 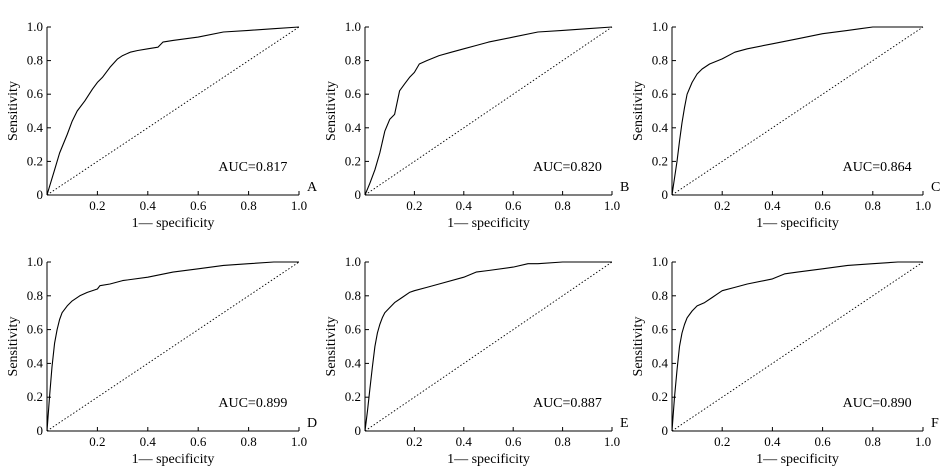 I want to click on auc-label: AUC=0.817, so click(x=252, y=167).